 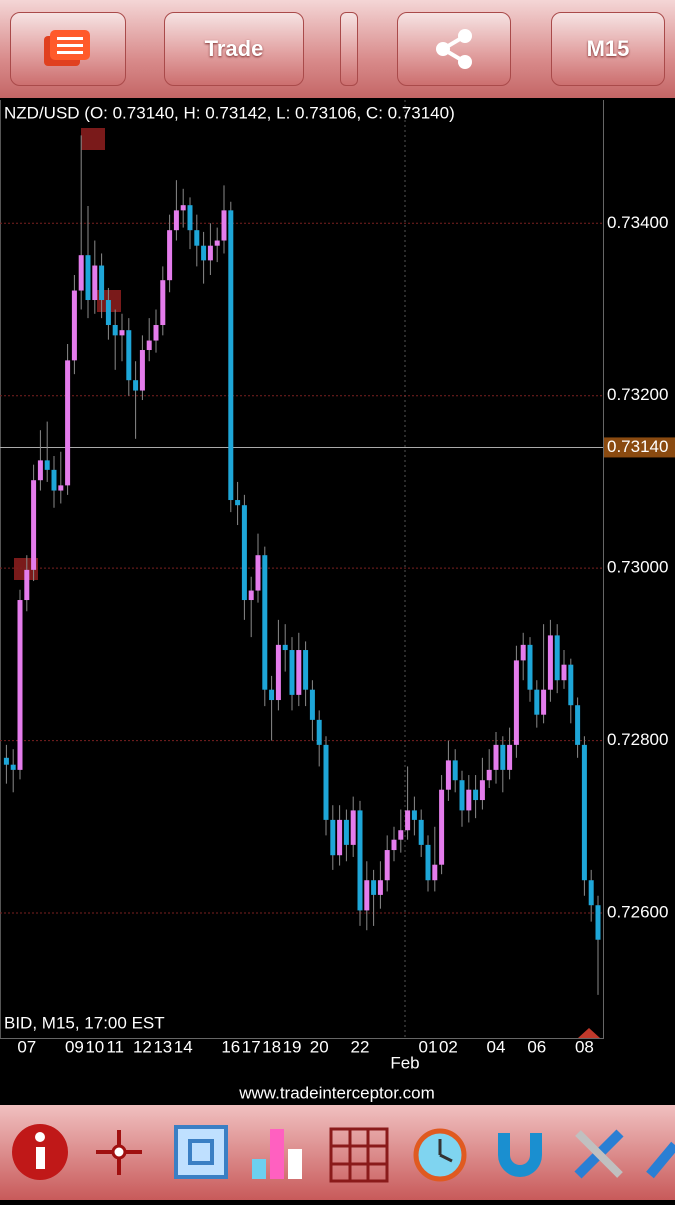 What do you see at coordinates (277, 1154) in the screenshot?
I see `indicator-tool` at bounding box center [277, 1154].